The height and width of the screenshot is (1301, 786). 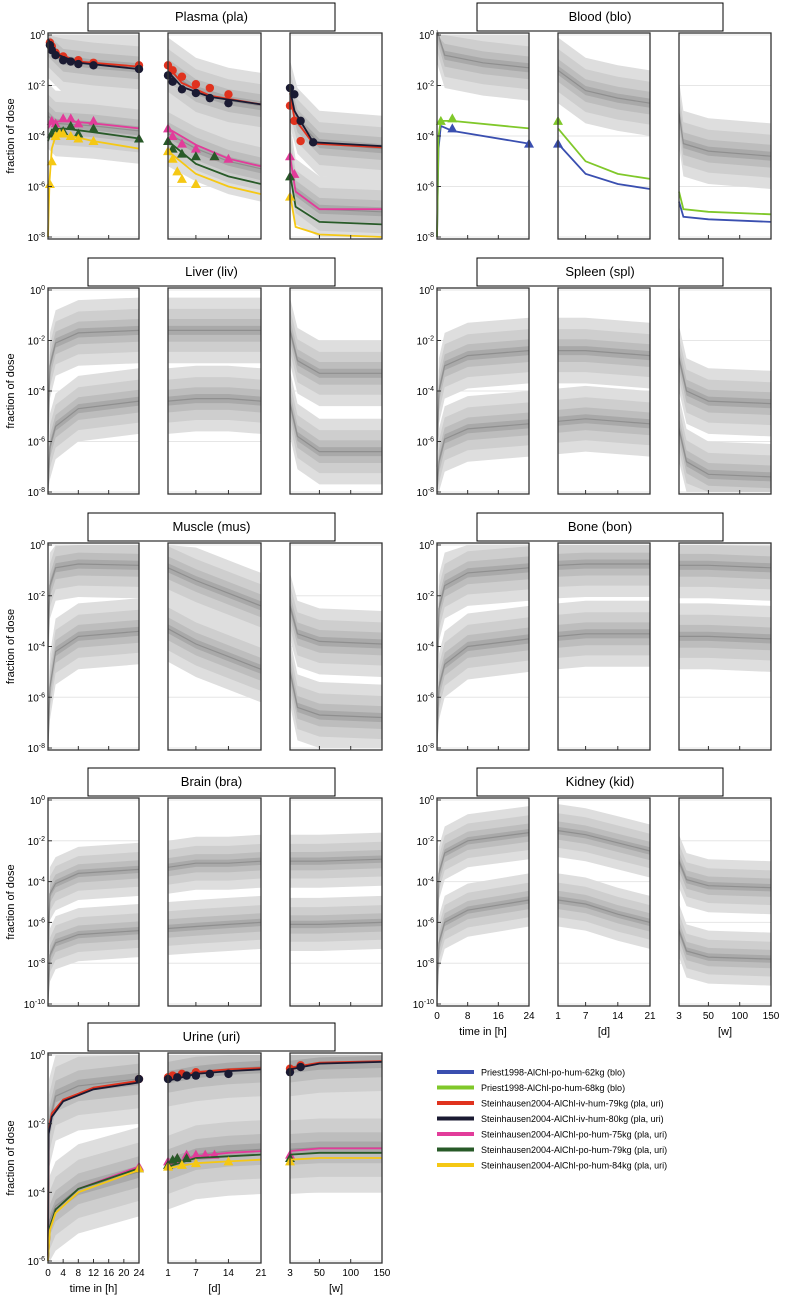 What do you see at coordinates (558, 1016) in the screenshot?
I see `x-tick-label: 1` at bounding box center [558, 1016].